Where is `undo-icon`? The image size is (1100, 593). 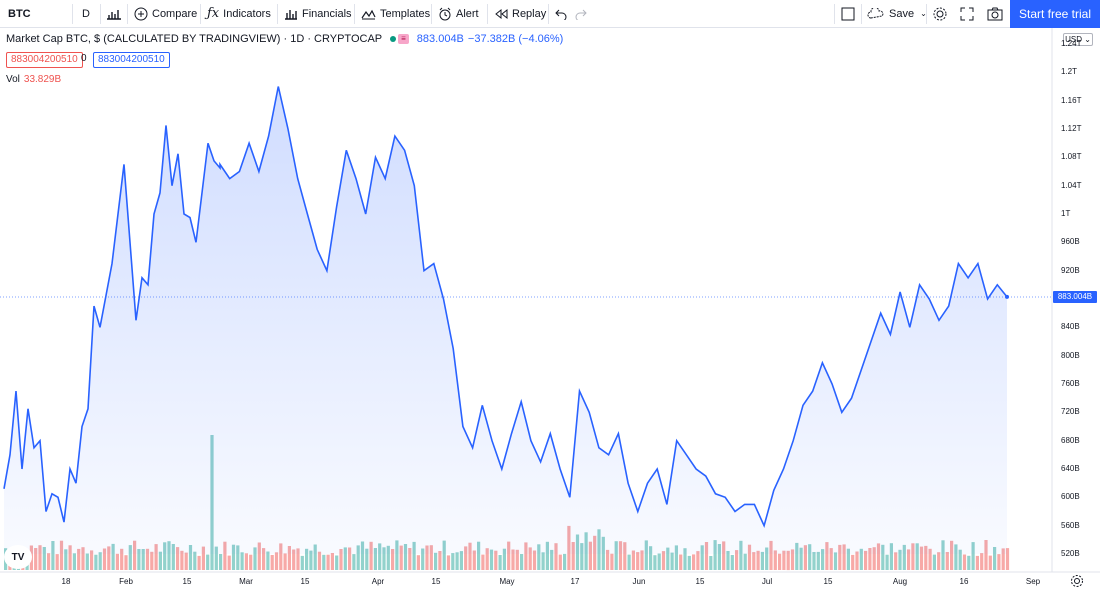 undo-icon is located at coordinates (561, 14).